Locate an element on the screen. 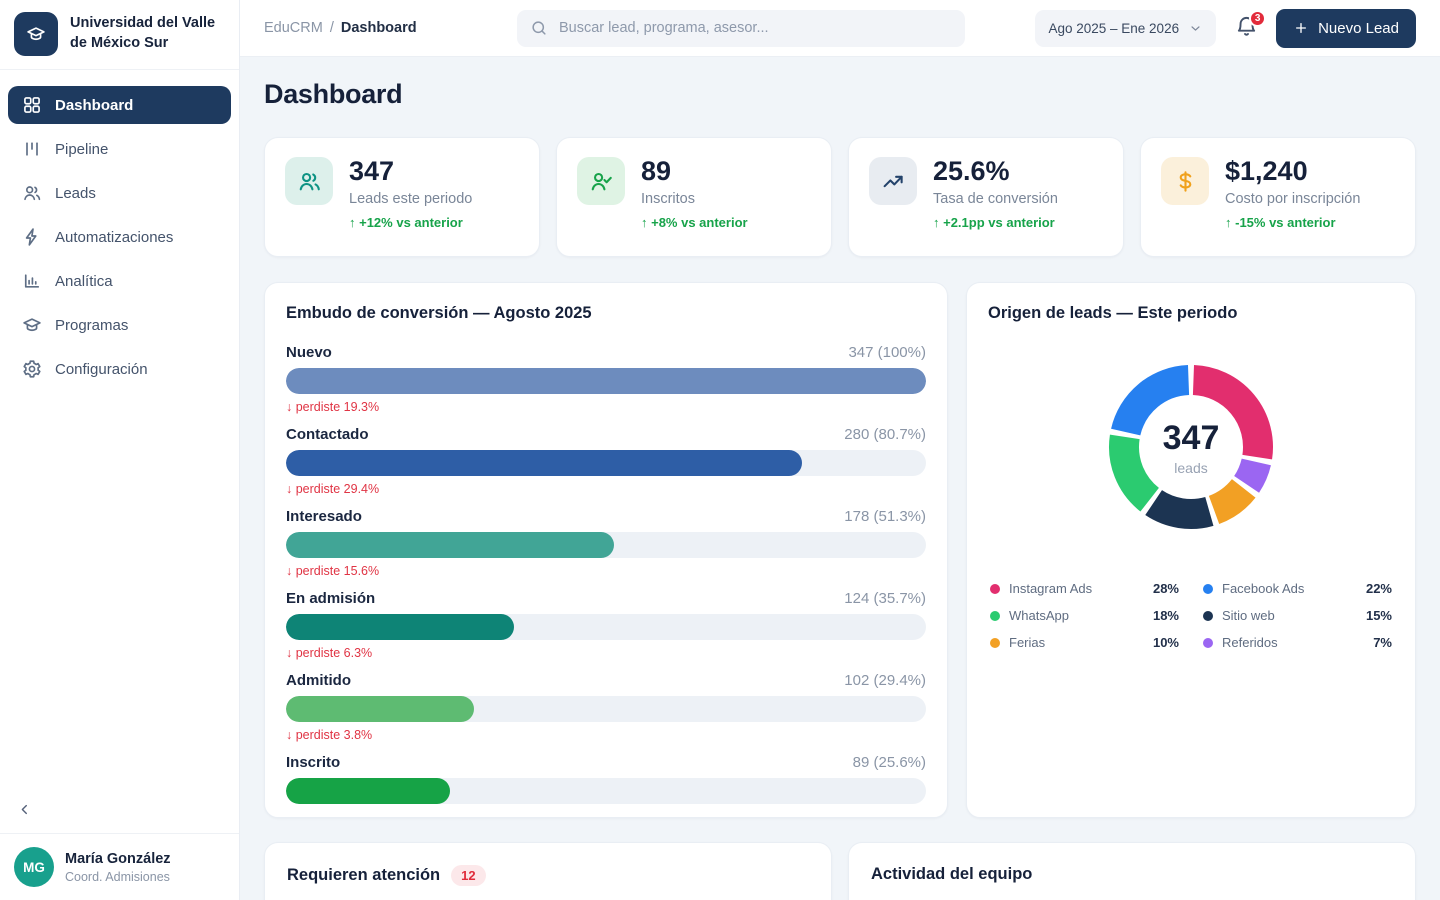 The height and width of the screenshot is (900, 1440). attention-card: Requieren atención 12 is located at coordinates (548, 871).